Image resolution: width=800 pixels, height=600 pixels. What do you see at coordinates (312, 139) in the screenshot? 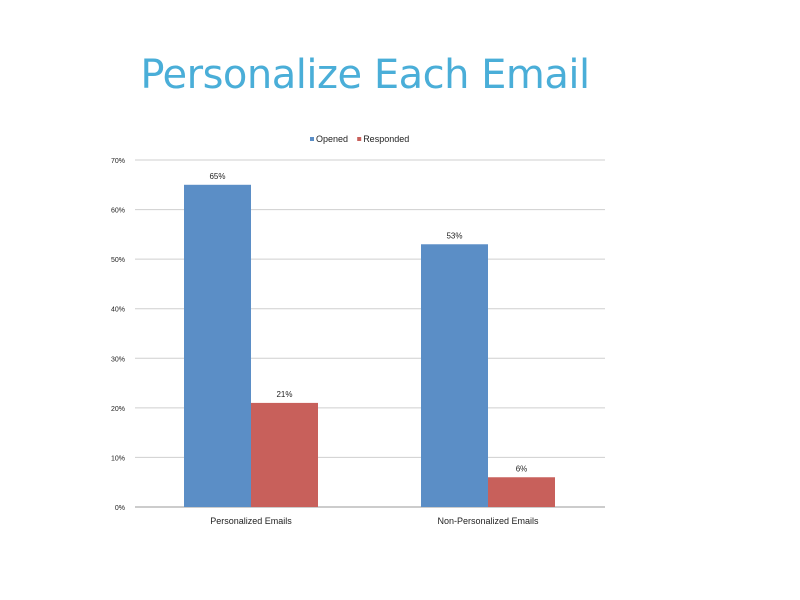
I see `legend-marker-opened` at bounding box center [312, 139].